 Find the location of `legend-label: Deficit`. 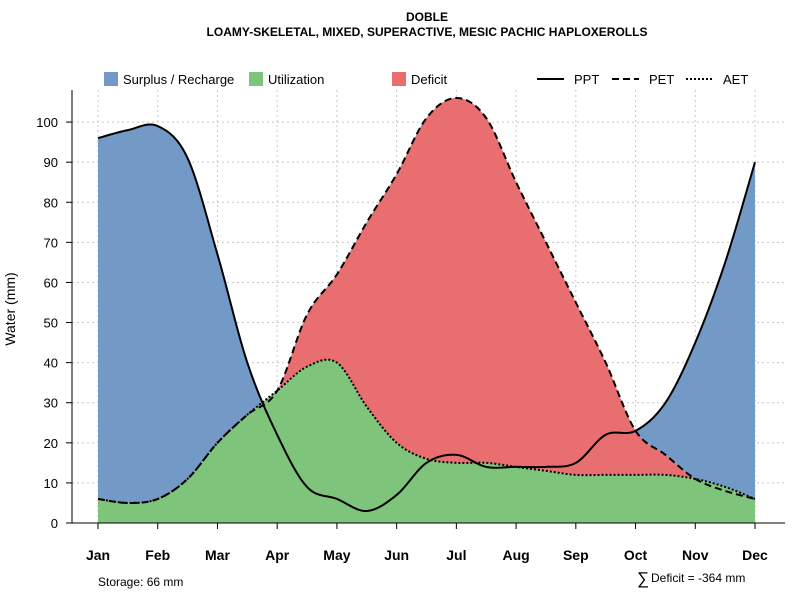

legend-label: Deficit is located at coordinates (429, 79).